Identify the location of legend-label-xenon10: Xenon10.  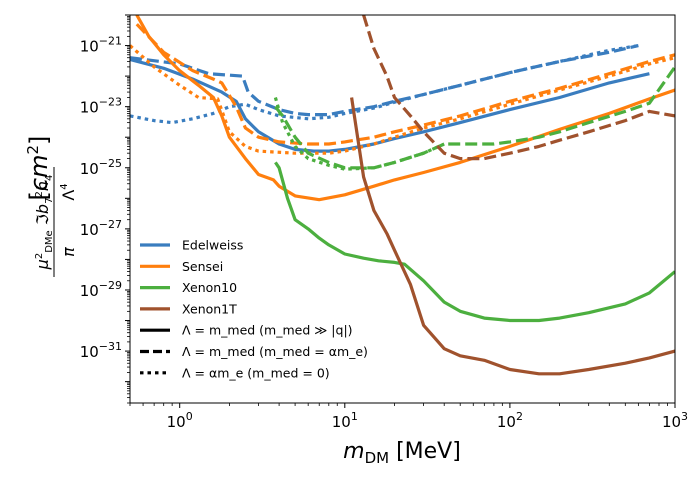
(209, 287).